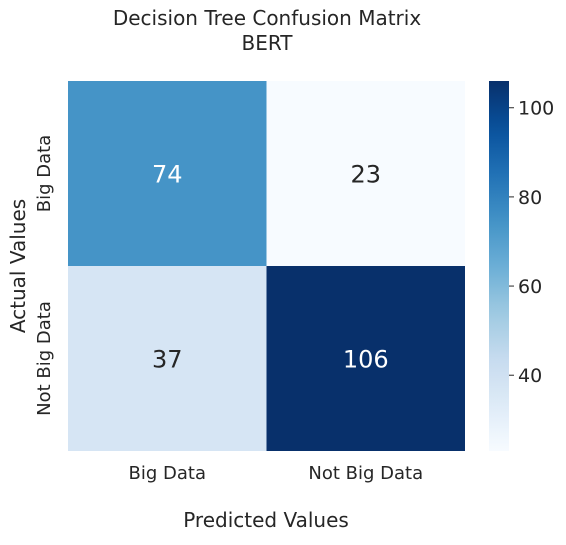 This screenshot has width=566, height=545. What do you see at coordinates (499, 266) in the screenshot?
I see `colorbar` at bounding box center [499, 266].